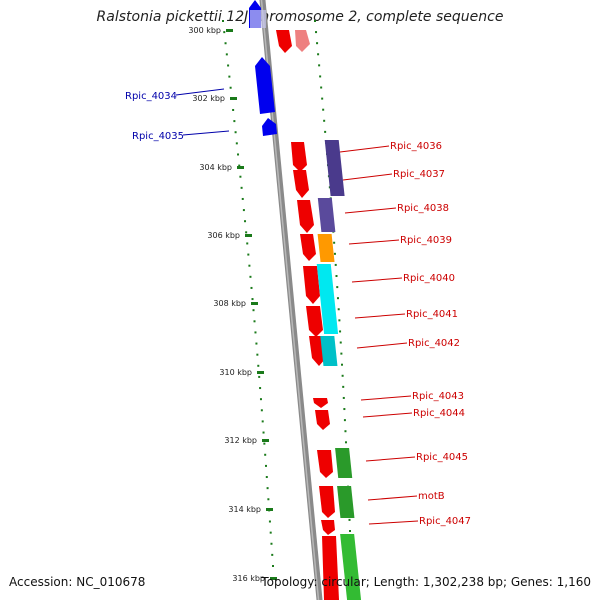 Image resolution: width=600 pixels, height=600 pixels. I want to click on gene-label: Rpic_4037, so click(419, 174).